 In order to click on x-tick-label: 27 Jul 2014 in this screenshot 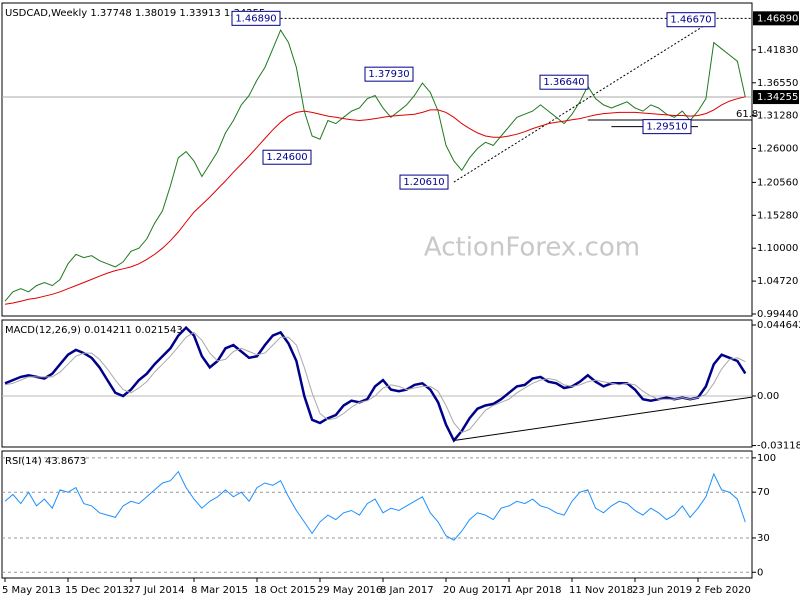, I will do `click(156, 590)`.